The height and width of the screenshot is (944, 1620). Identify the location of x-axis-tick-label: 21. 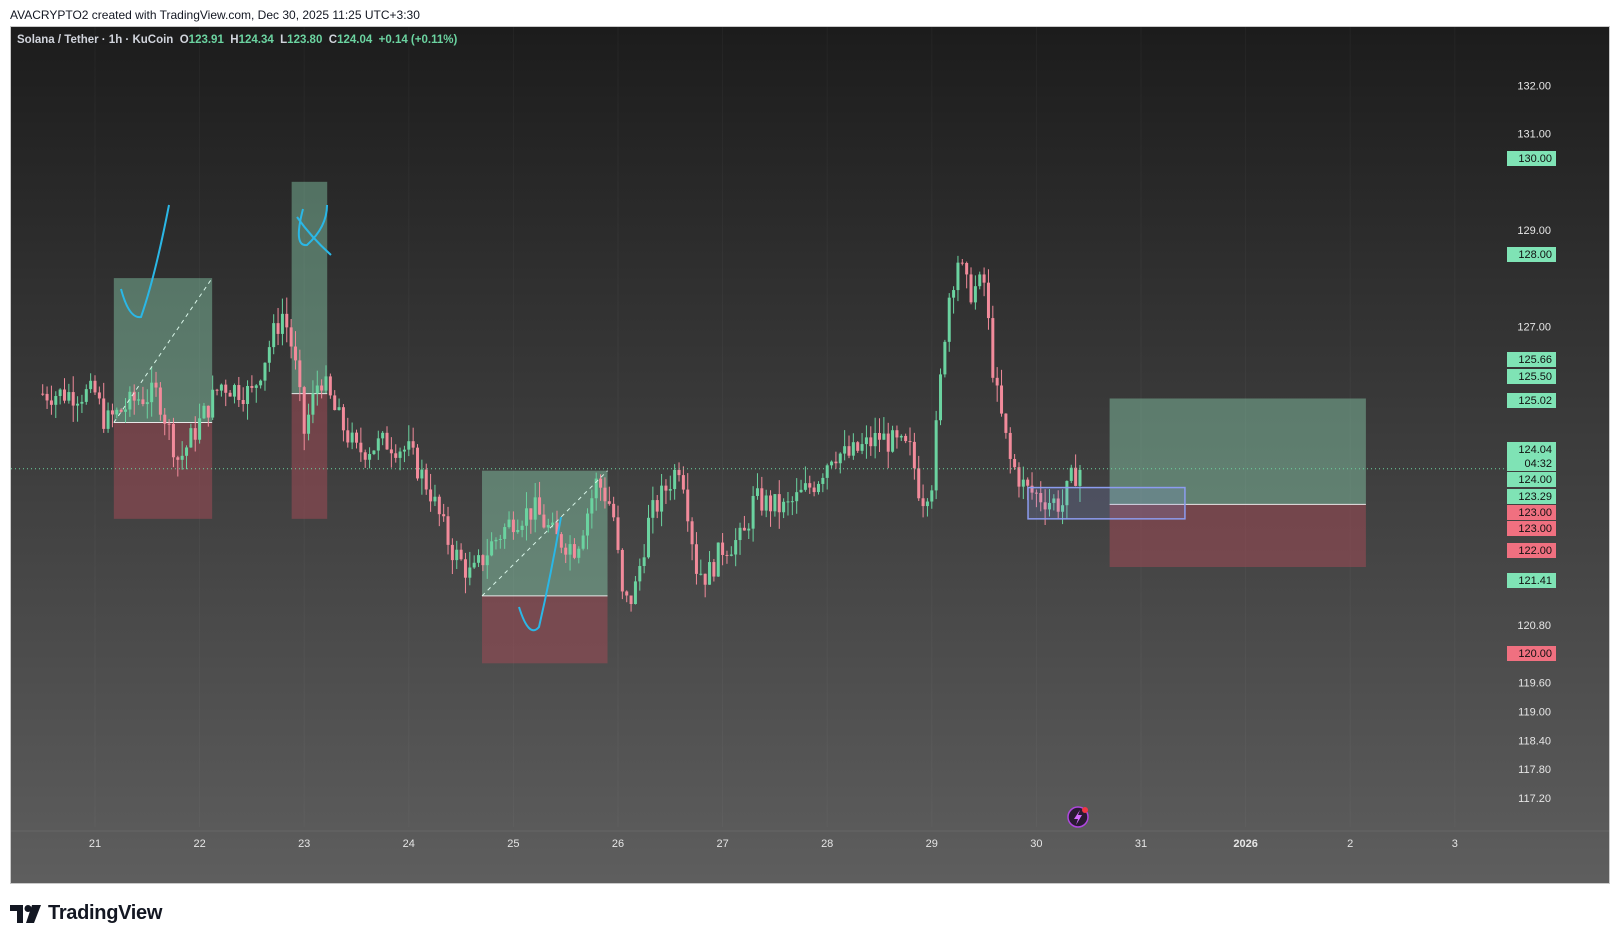
(95, 844).